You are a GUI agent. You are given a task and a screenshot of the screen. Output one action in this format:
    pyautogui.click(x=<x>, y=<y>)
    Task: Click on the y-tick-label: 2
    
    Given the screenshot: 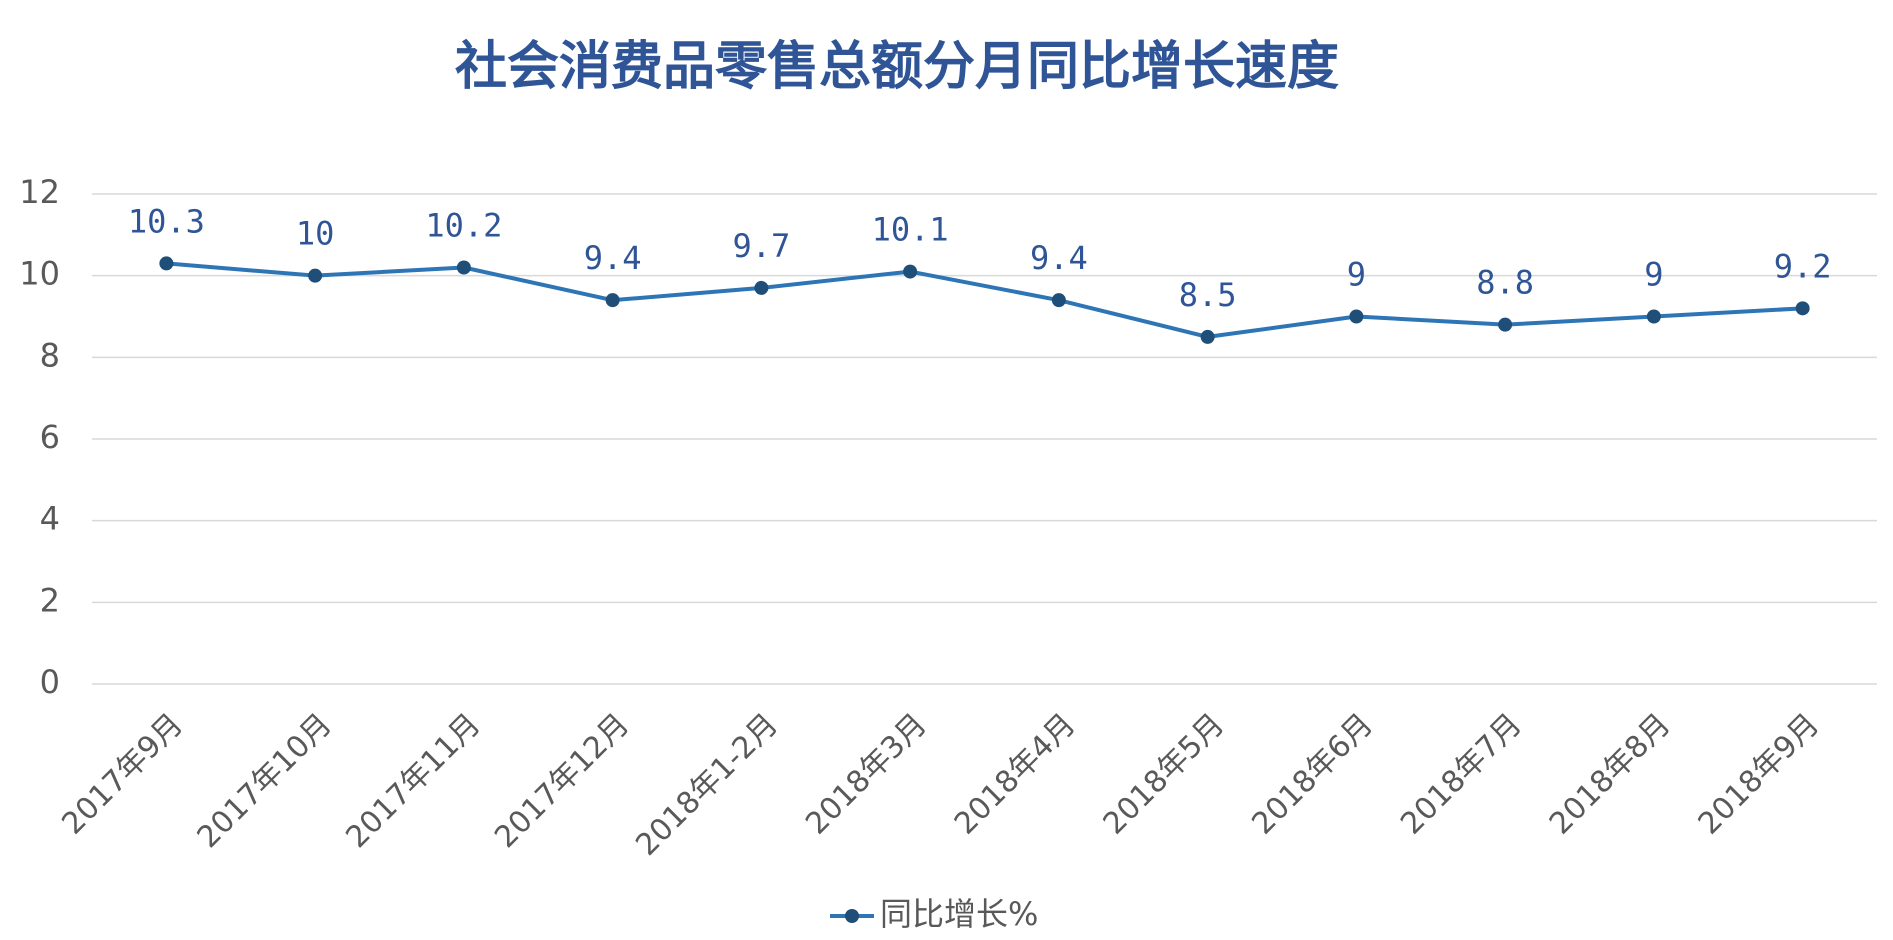 What is the action you would take?
    pyautogui.click(x=50, y=600)
    